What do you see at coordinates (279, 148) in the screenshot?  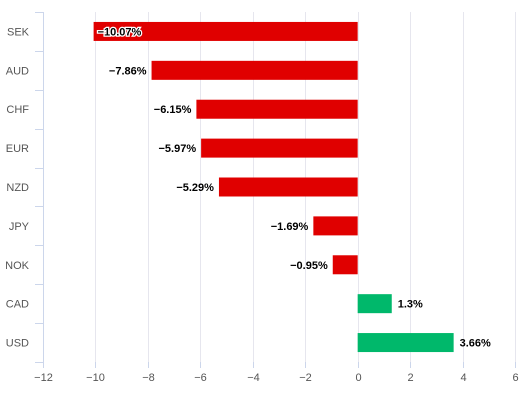 I see `bar-eur` at bounding box center [279, 148].